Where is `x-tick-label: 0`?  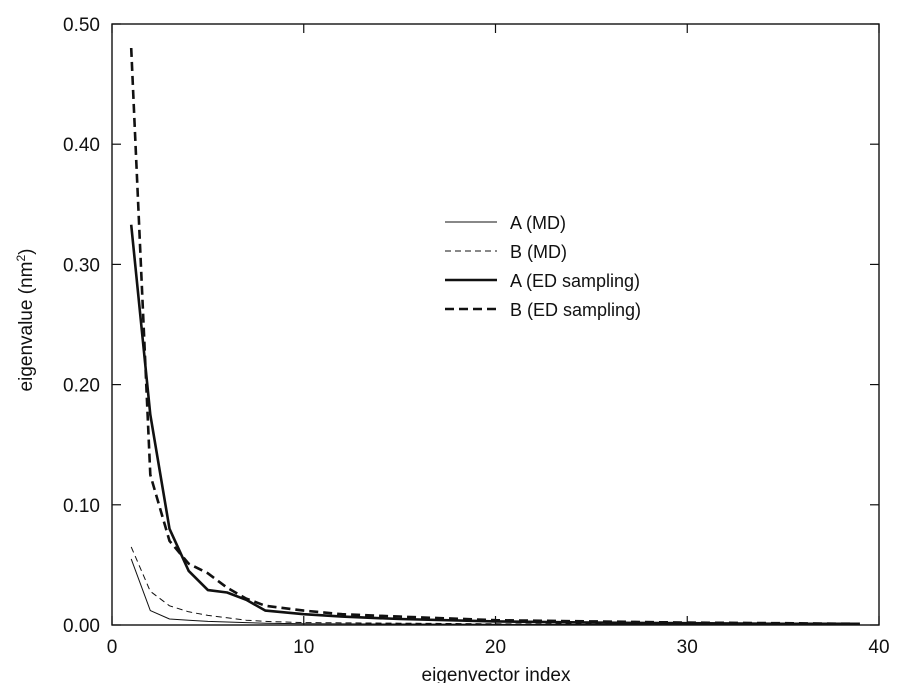 x-tick-label: 0 is located at coordinates (112, 647).